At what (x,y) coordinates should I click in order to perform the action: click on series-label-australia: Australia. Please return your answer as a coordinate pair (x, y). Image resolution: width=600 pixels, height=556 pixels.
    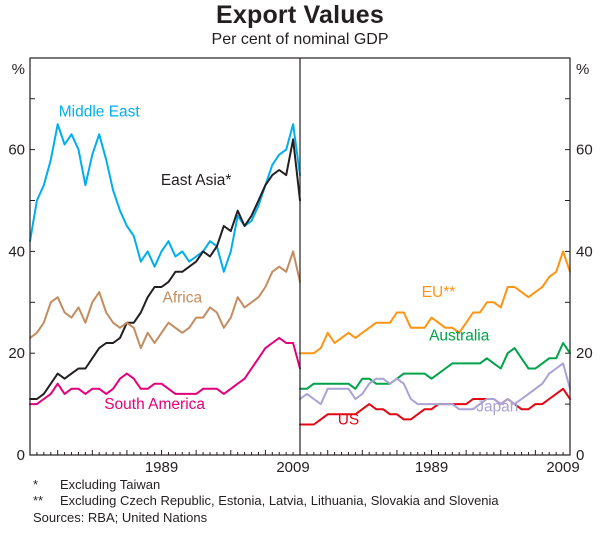
    Looking at the image, I should click on (459, 335).